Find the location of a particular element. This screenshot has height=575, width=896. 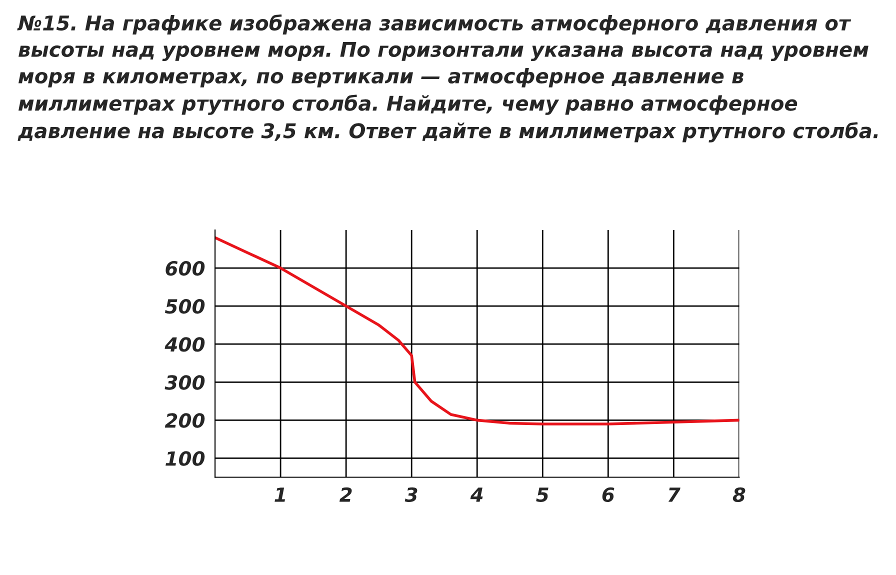

x-tick-label: 2 is located at coordinates (345, 494).